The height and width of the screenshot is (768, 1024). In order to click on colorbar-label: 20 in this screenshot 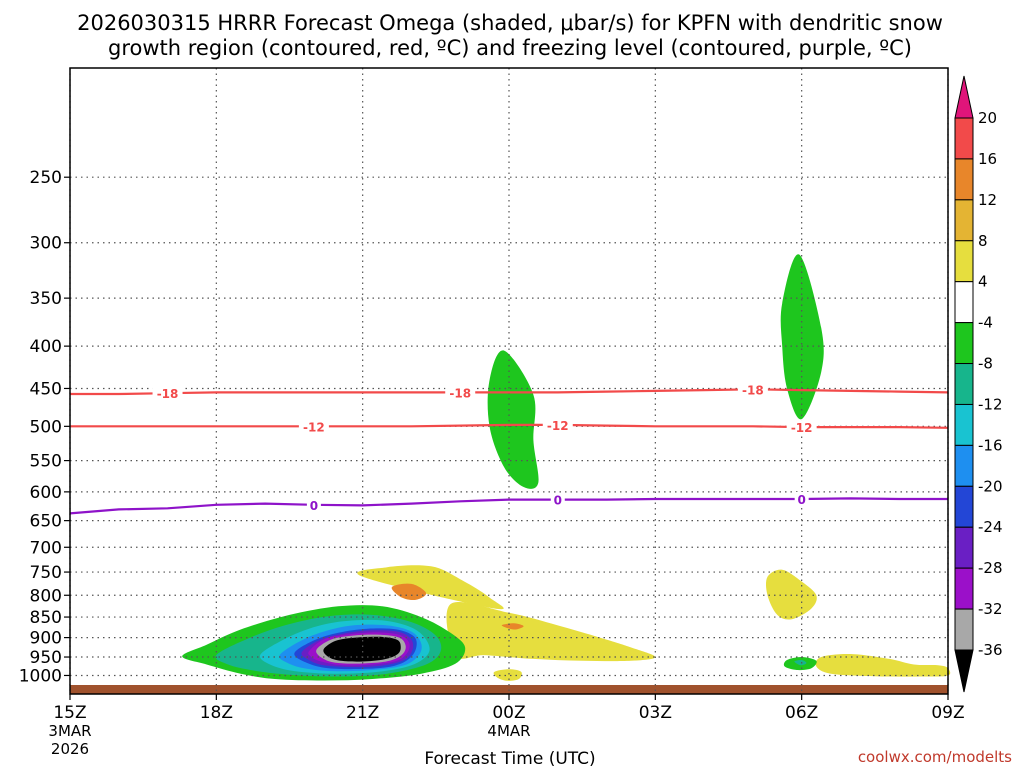, I will do `click(987, 118)`.